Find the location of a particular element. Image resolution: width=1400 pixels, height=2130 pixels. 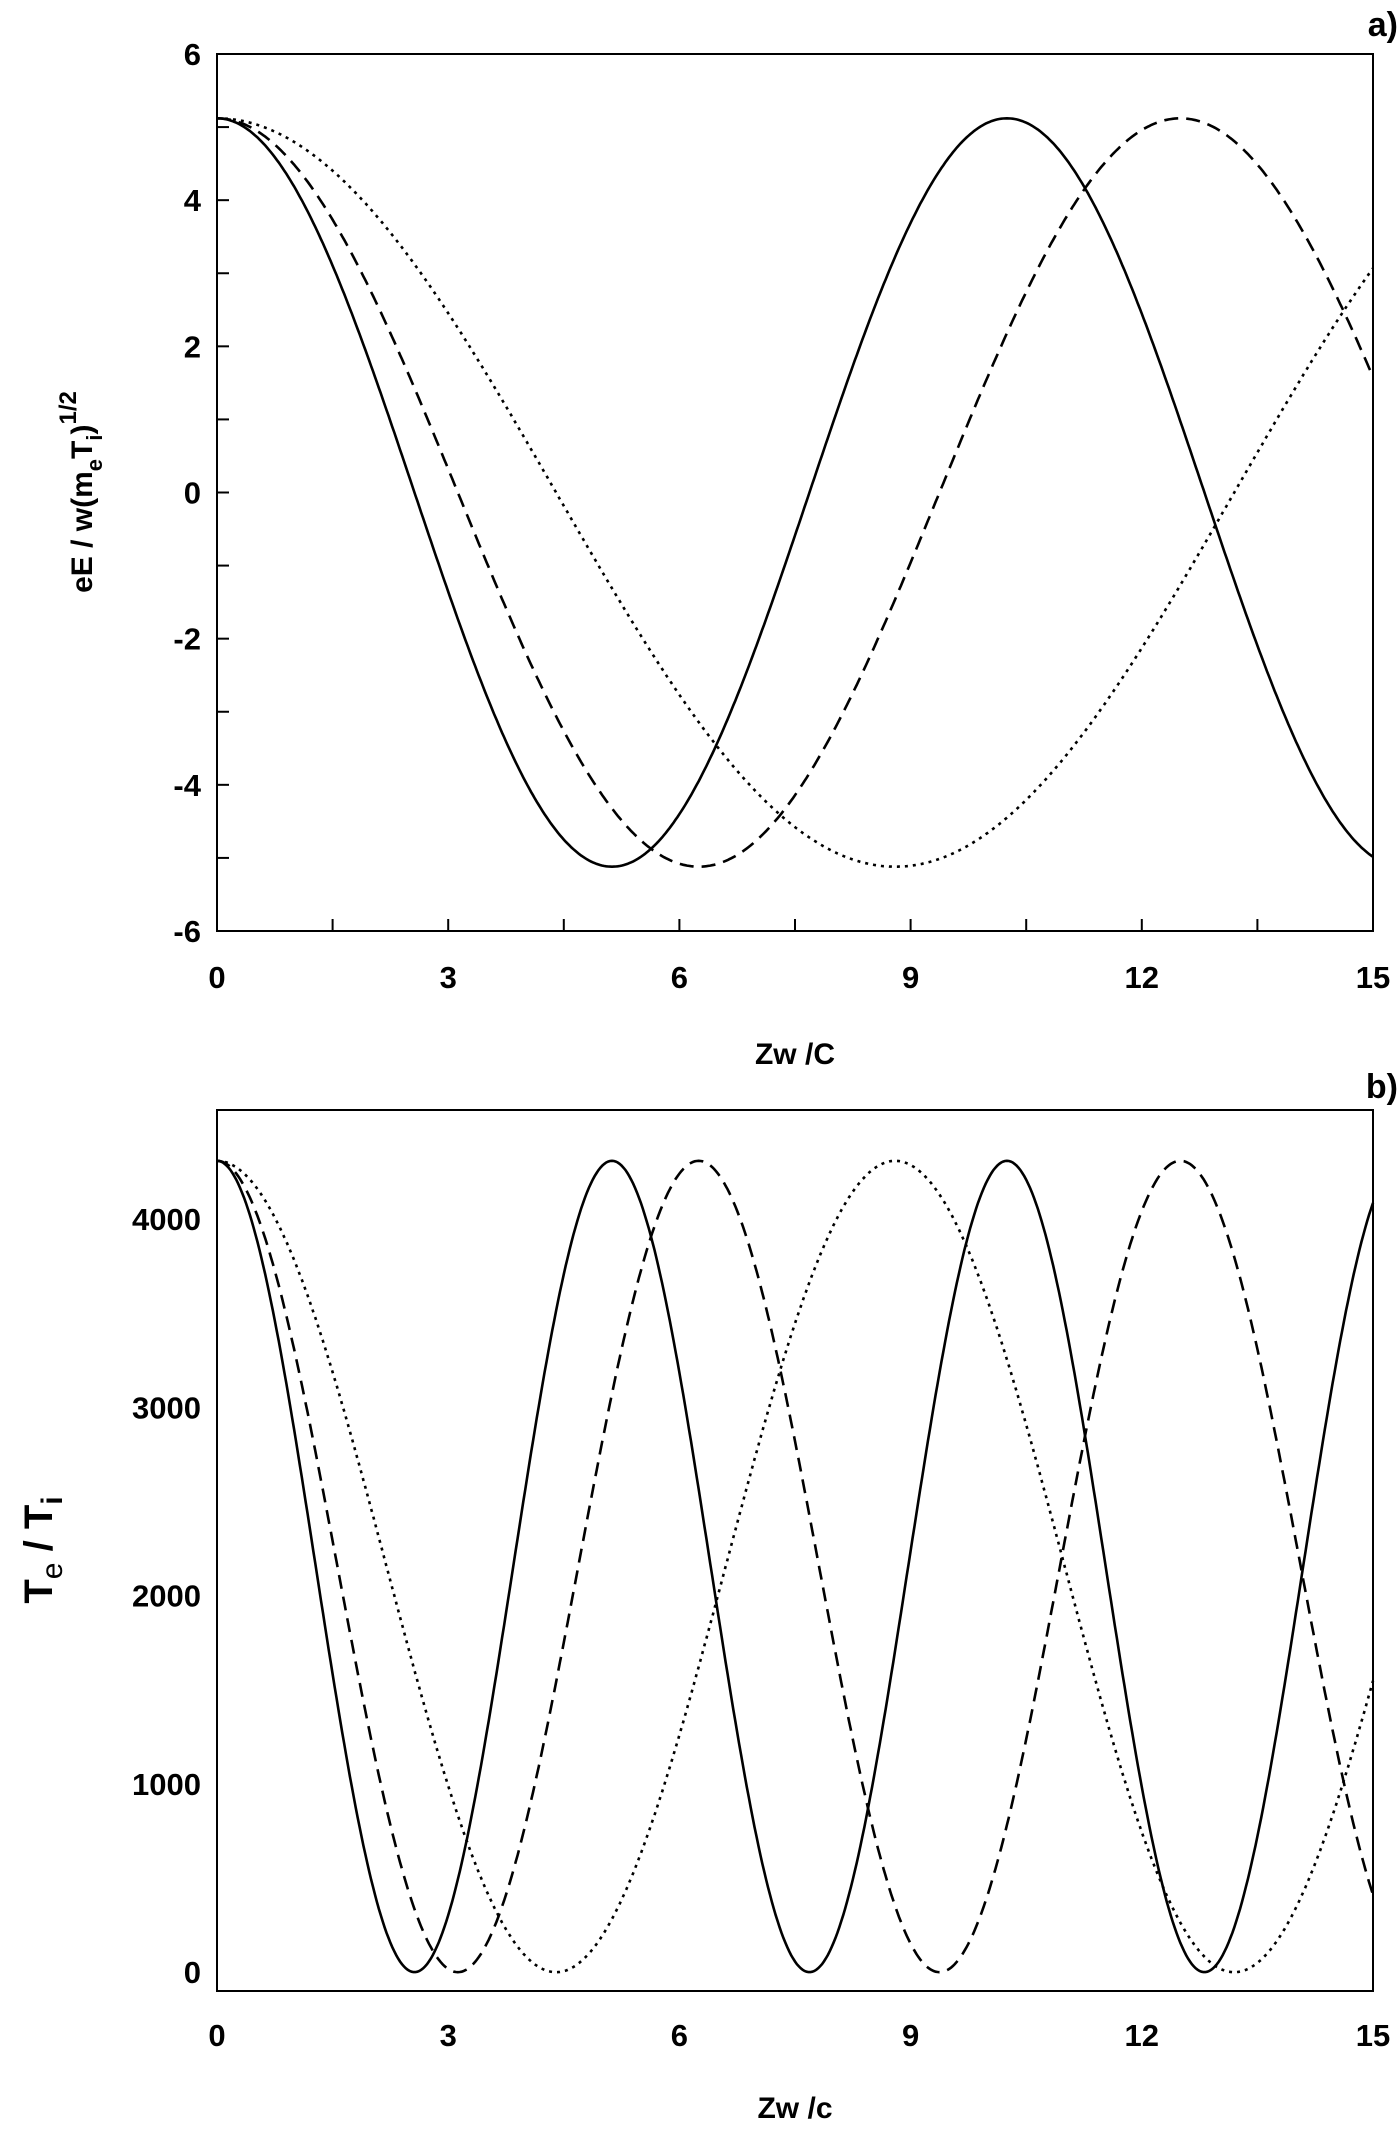

panel-label-a: a) is located at coordinates (1383, 25).